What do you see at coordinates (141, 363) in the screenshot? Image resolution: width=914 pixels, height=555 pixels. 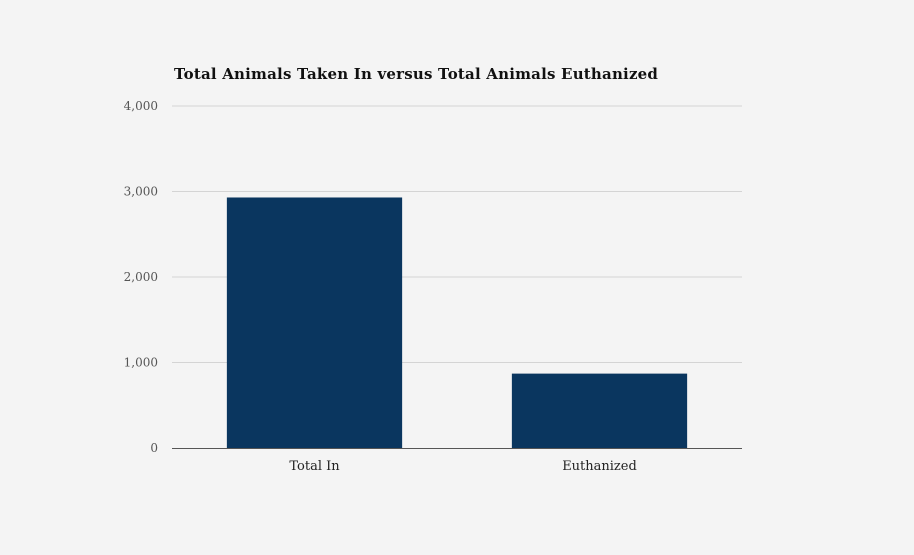 I see `y-tick-label: 1,000` at bounding box center [141, 363].